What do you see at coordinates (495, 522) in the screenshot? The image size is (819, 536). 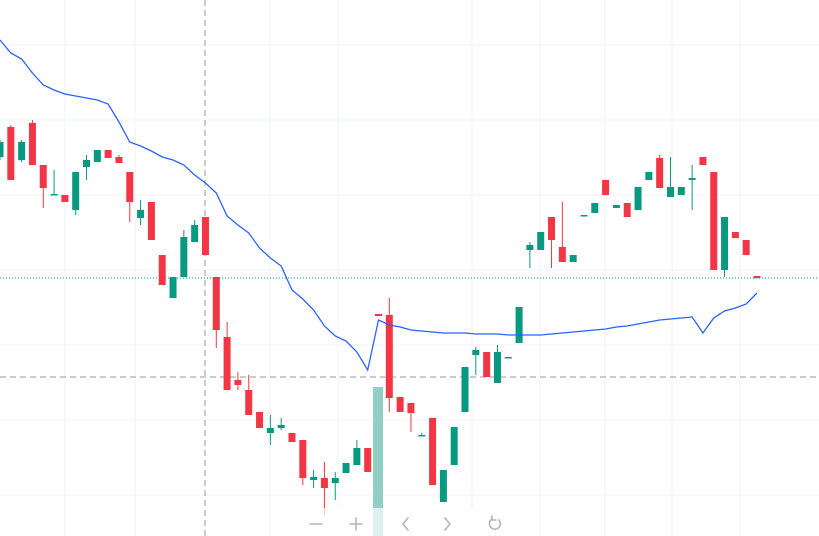 I see `reset-button` at bounding box center [495, 522].